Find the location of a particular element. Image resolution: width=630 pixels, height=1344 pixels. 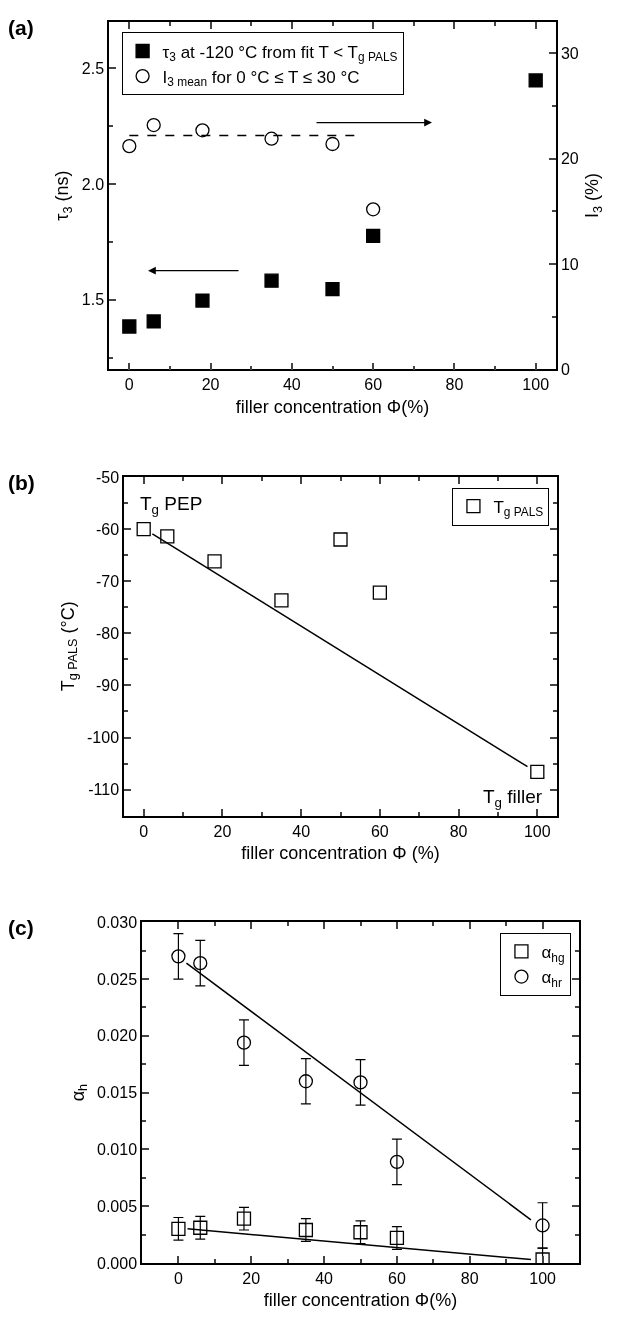

legend-label: τ$_{3}$ at -120 °C from fit T < T$_{g PALS}$ is located at coordinates (280, 53).